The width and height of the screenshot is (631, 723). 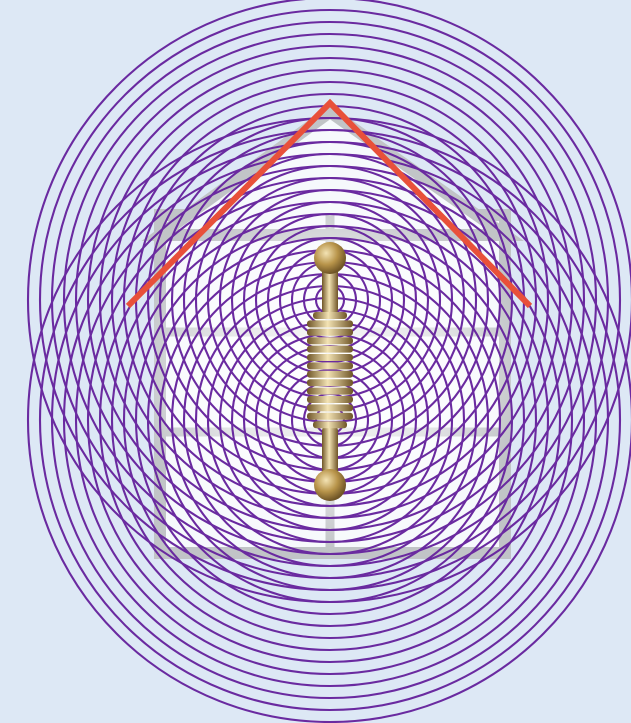 I want to click on antenna-upper-rod, so click(x=330, y=290).